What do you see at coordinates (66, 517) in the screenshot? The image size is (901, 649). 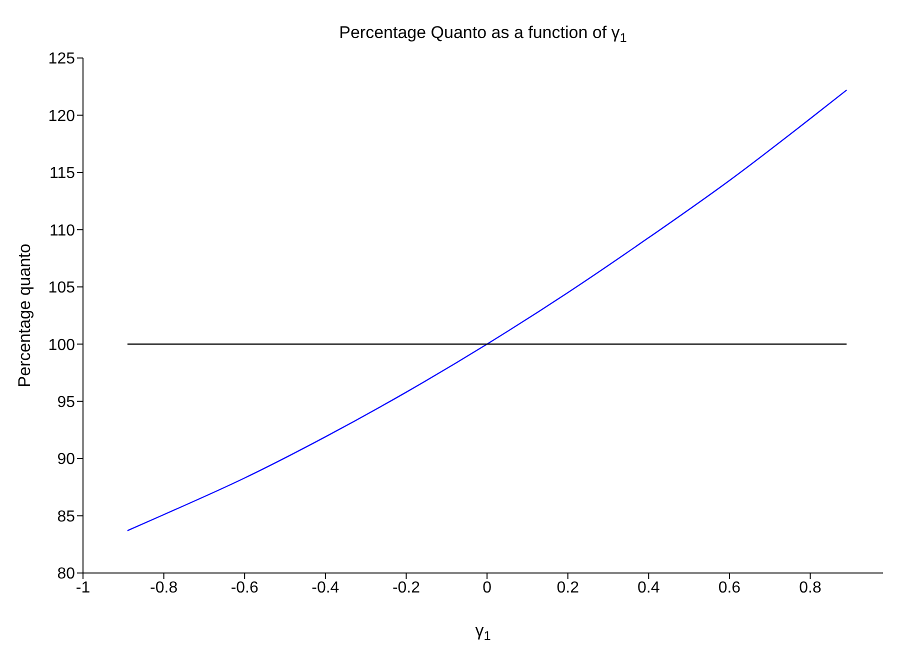 I see `y-tick-label: 85` at bounding box center [66, 517].